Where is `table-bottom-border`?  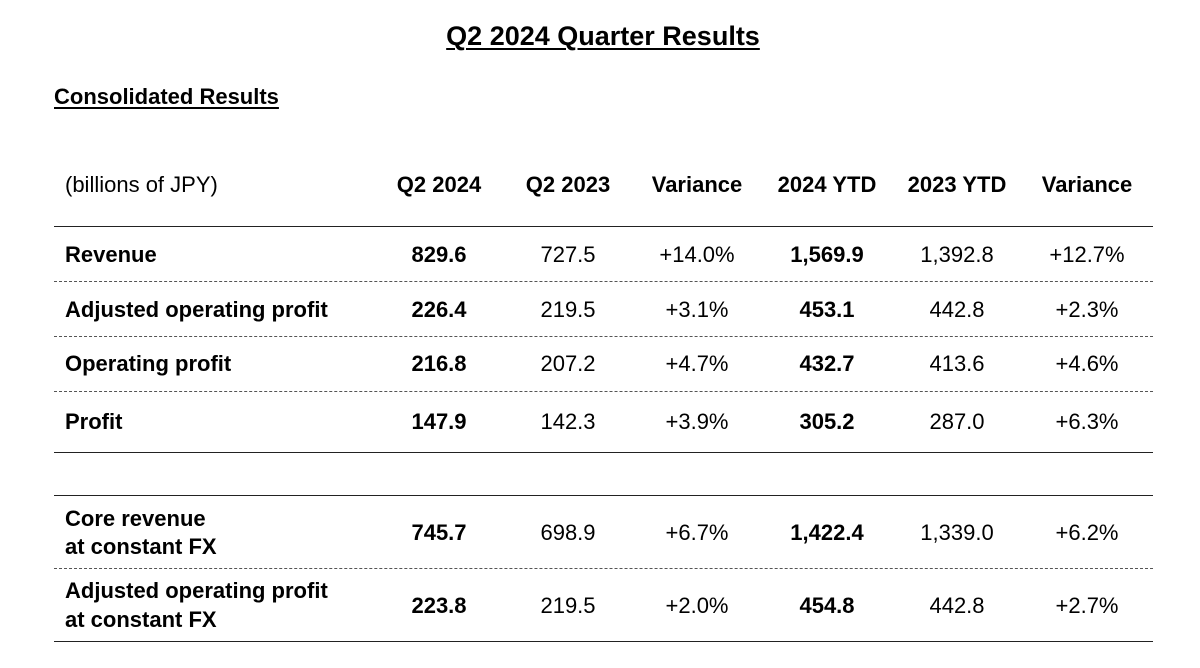
table-bottom-border is located at coordinates (603, 641).